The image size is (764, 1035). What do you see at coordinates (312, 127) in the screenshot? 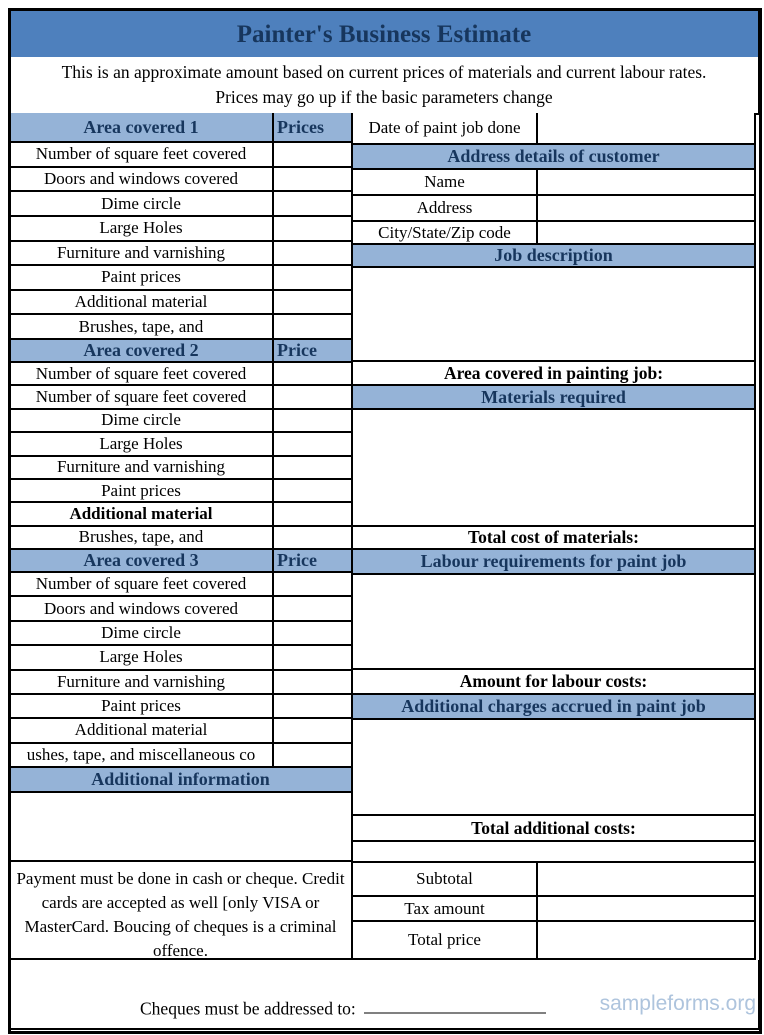
I see `area1-price-header: Prices` at bounding box center [312, 127].